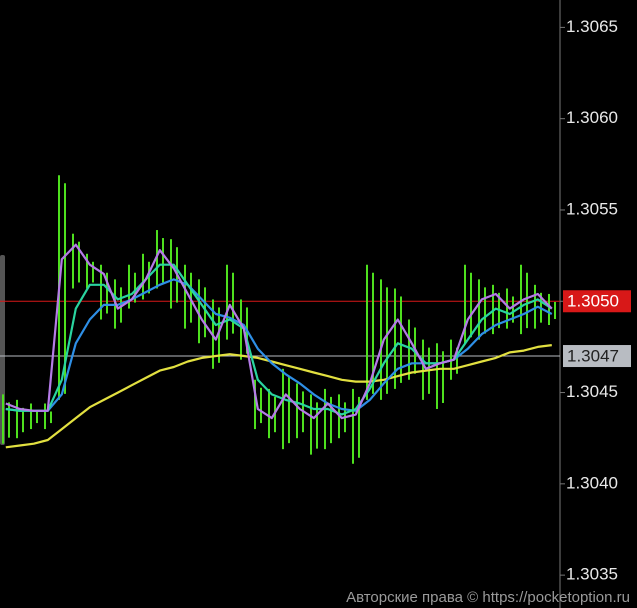 This screenshot has width=637, height=608. What do you see at coordinates (278, 396) in the screenshot?
I see `indicator-line` at bounding box center [278, 396].